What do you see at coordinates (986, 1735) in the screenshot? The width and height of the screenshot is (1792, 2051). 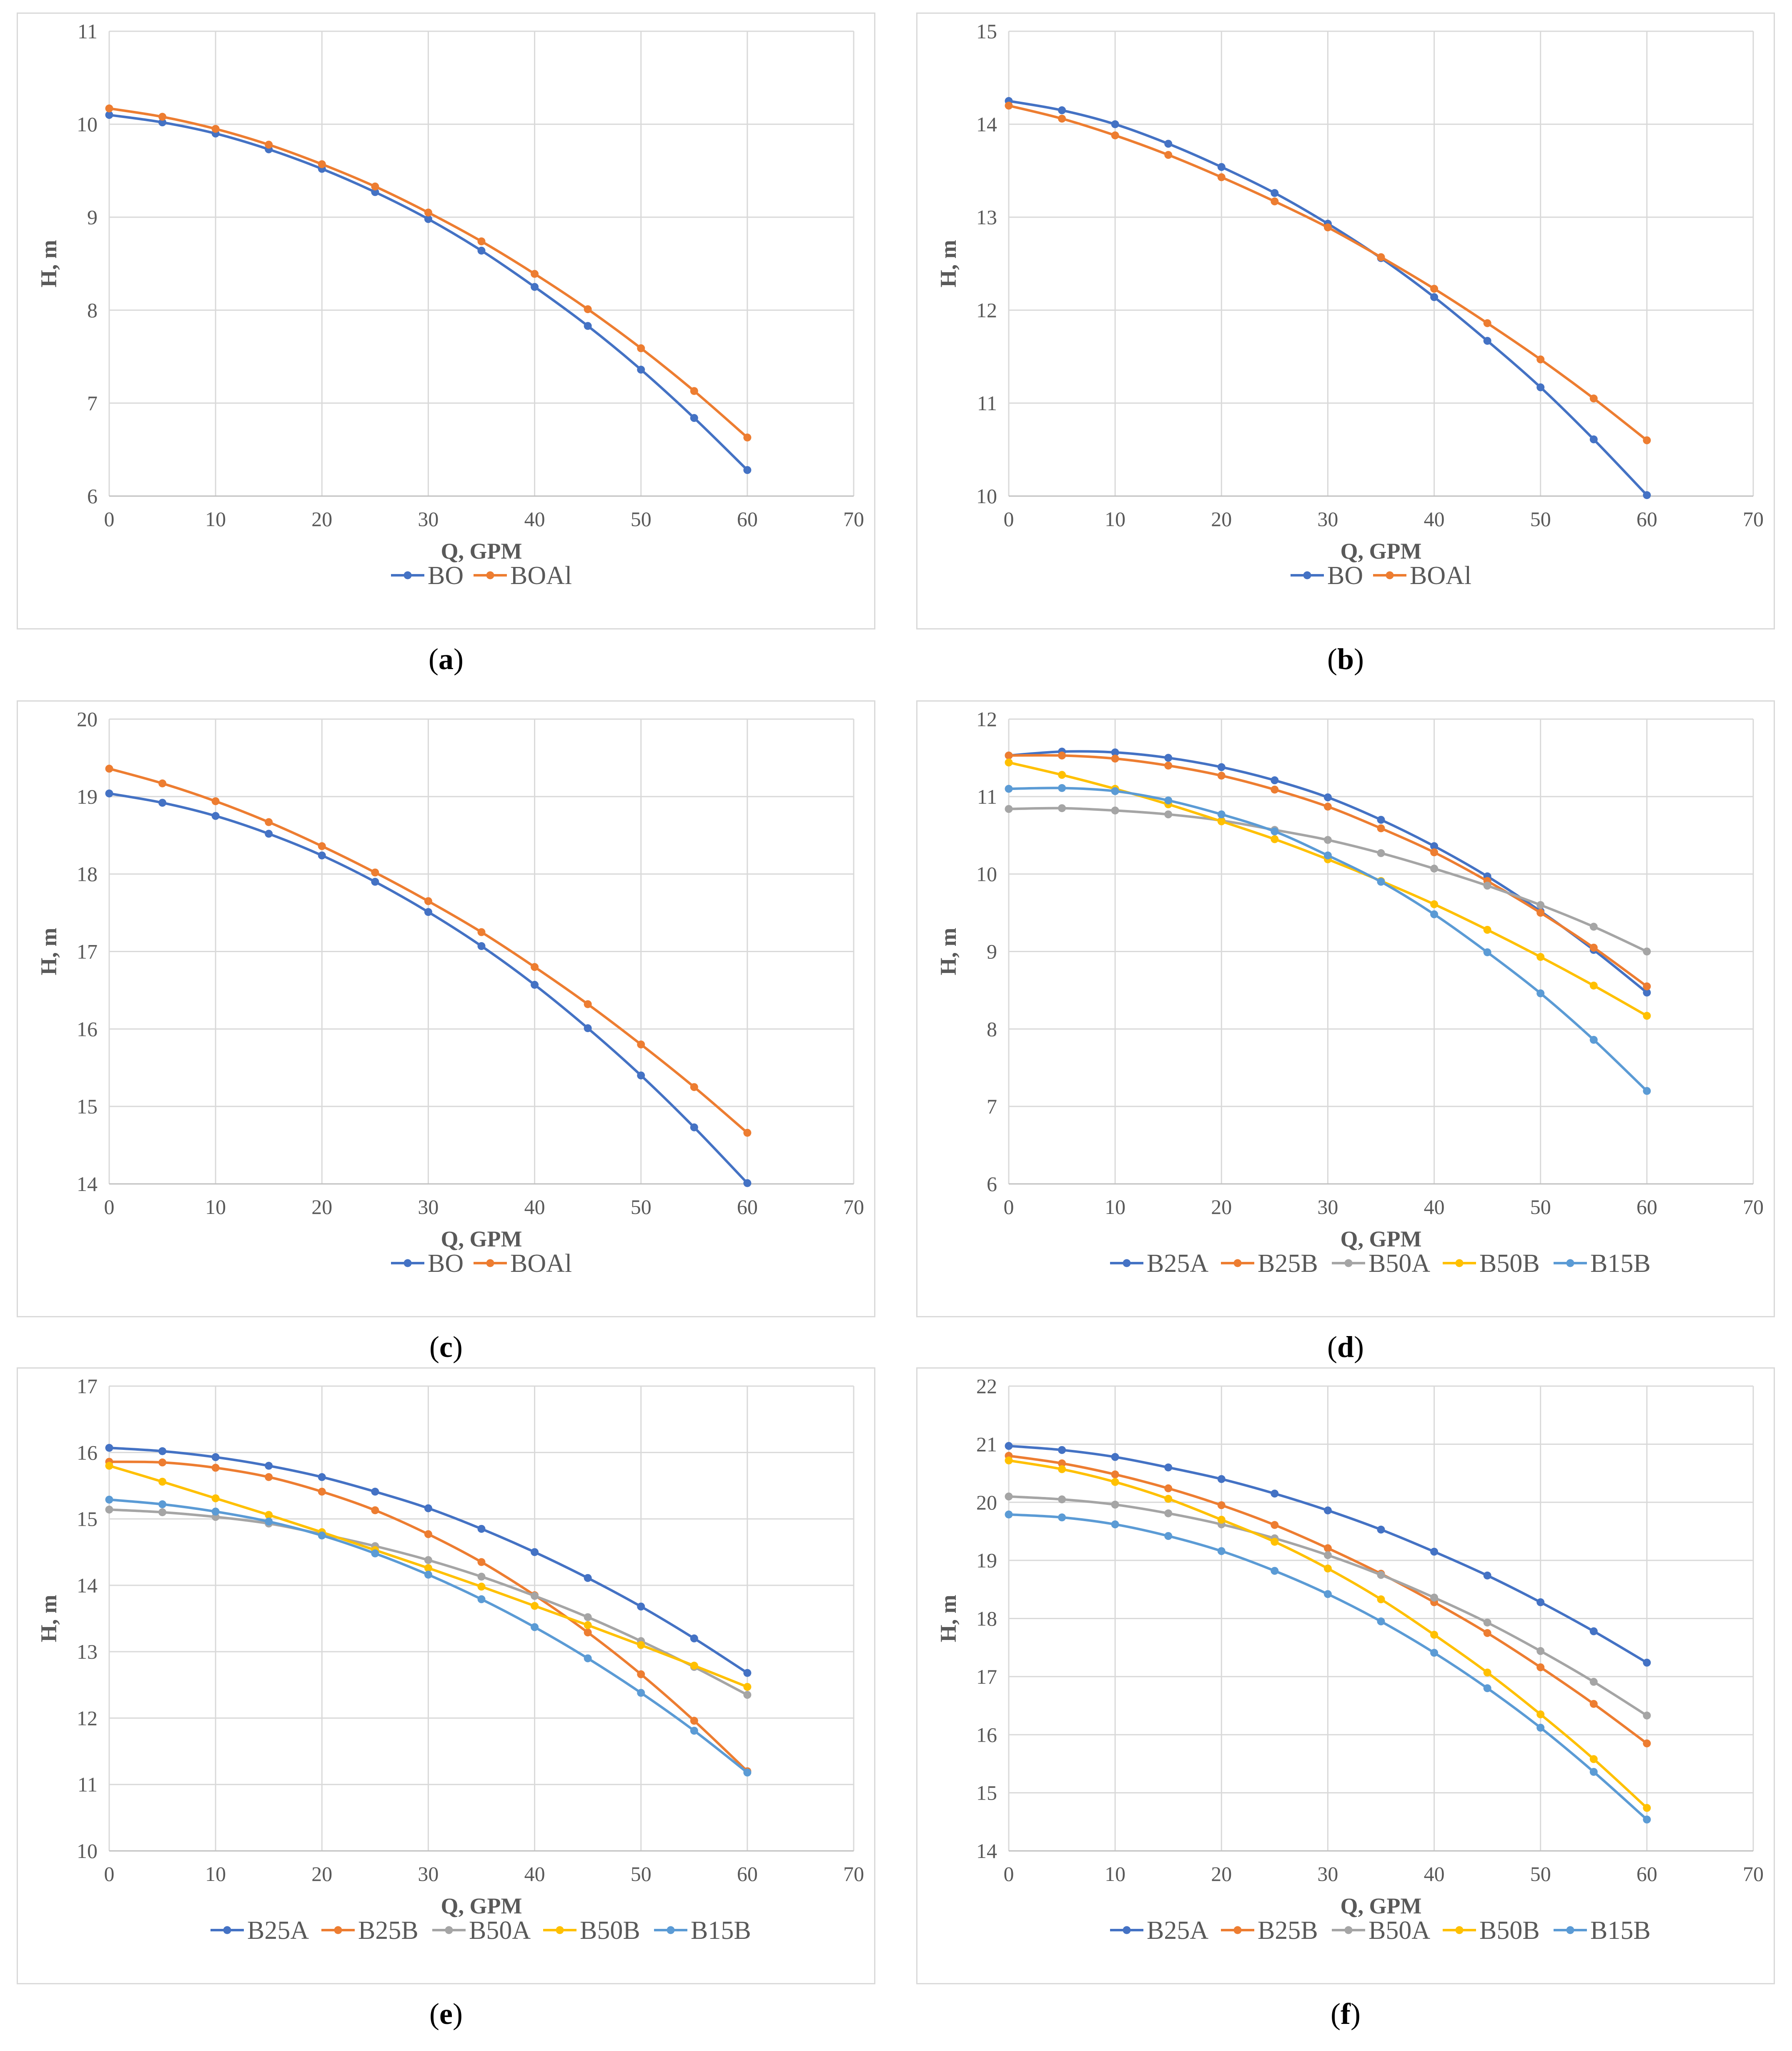 I see `y-tick-label: 16` at bounding box center [986, 1735].